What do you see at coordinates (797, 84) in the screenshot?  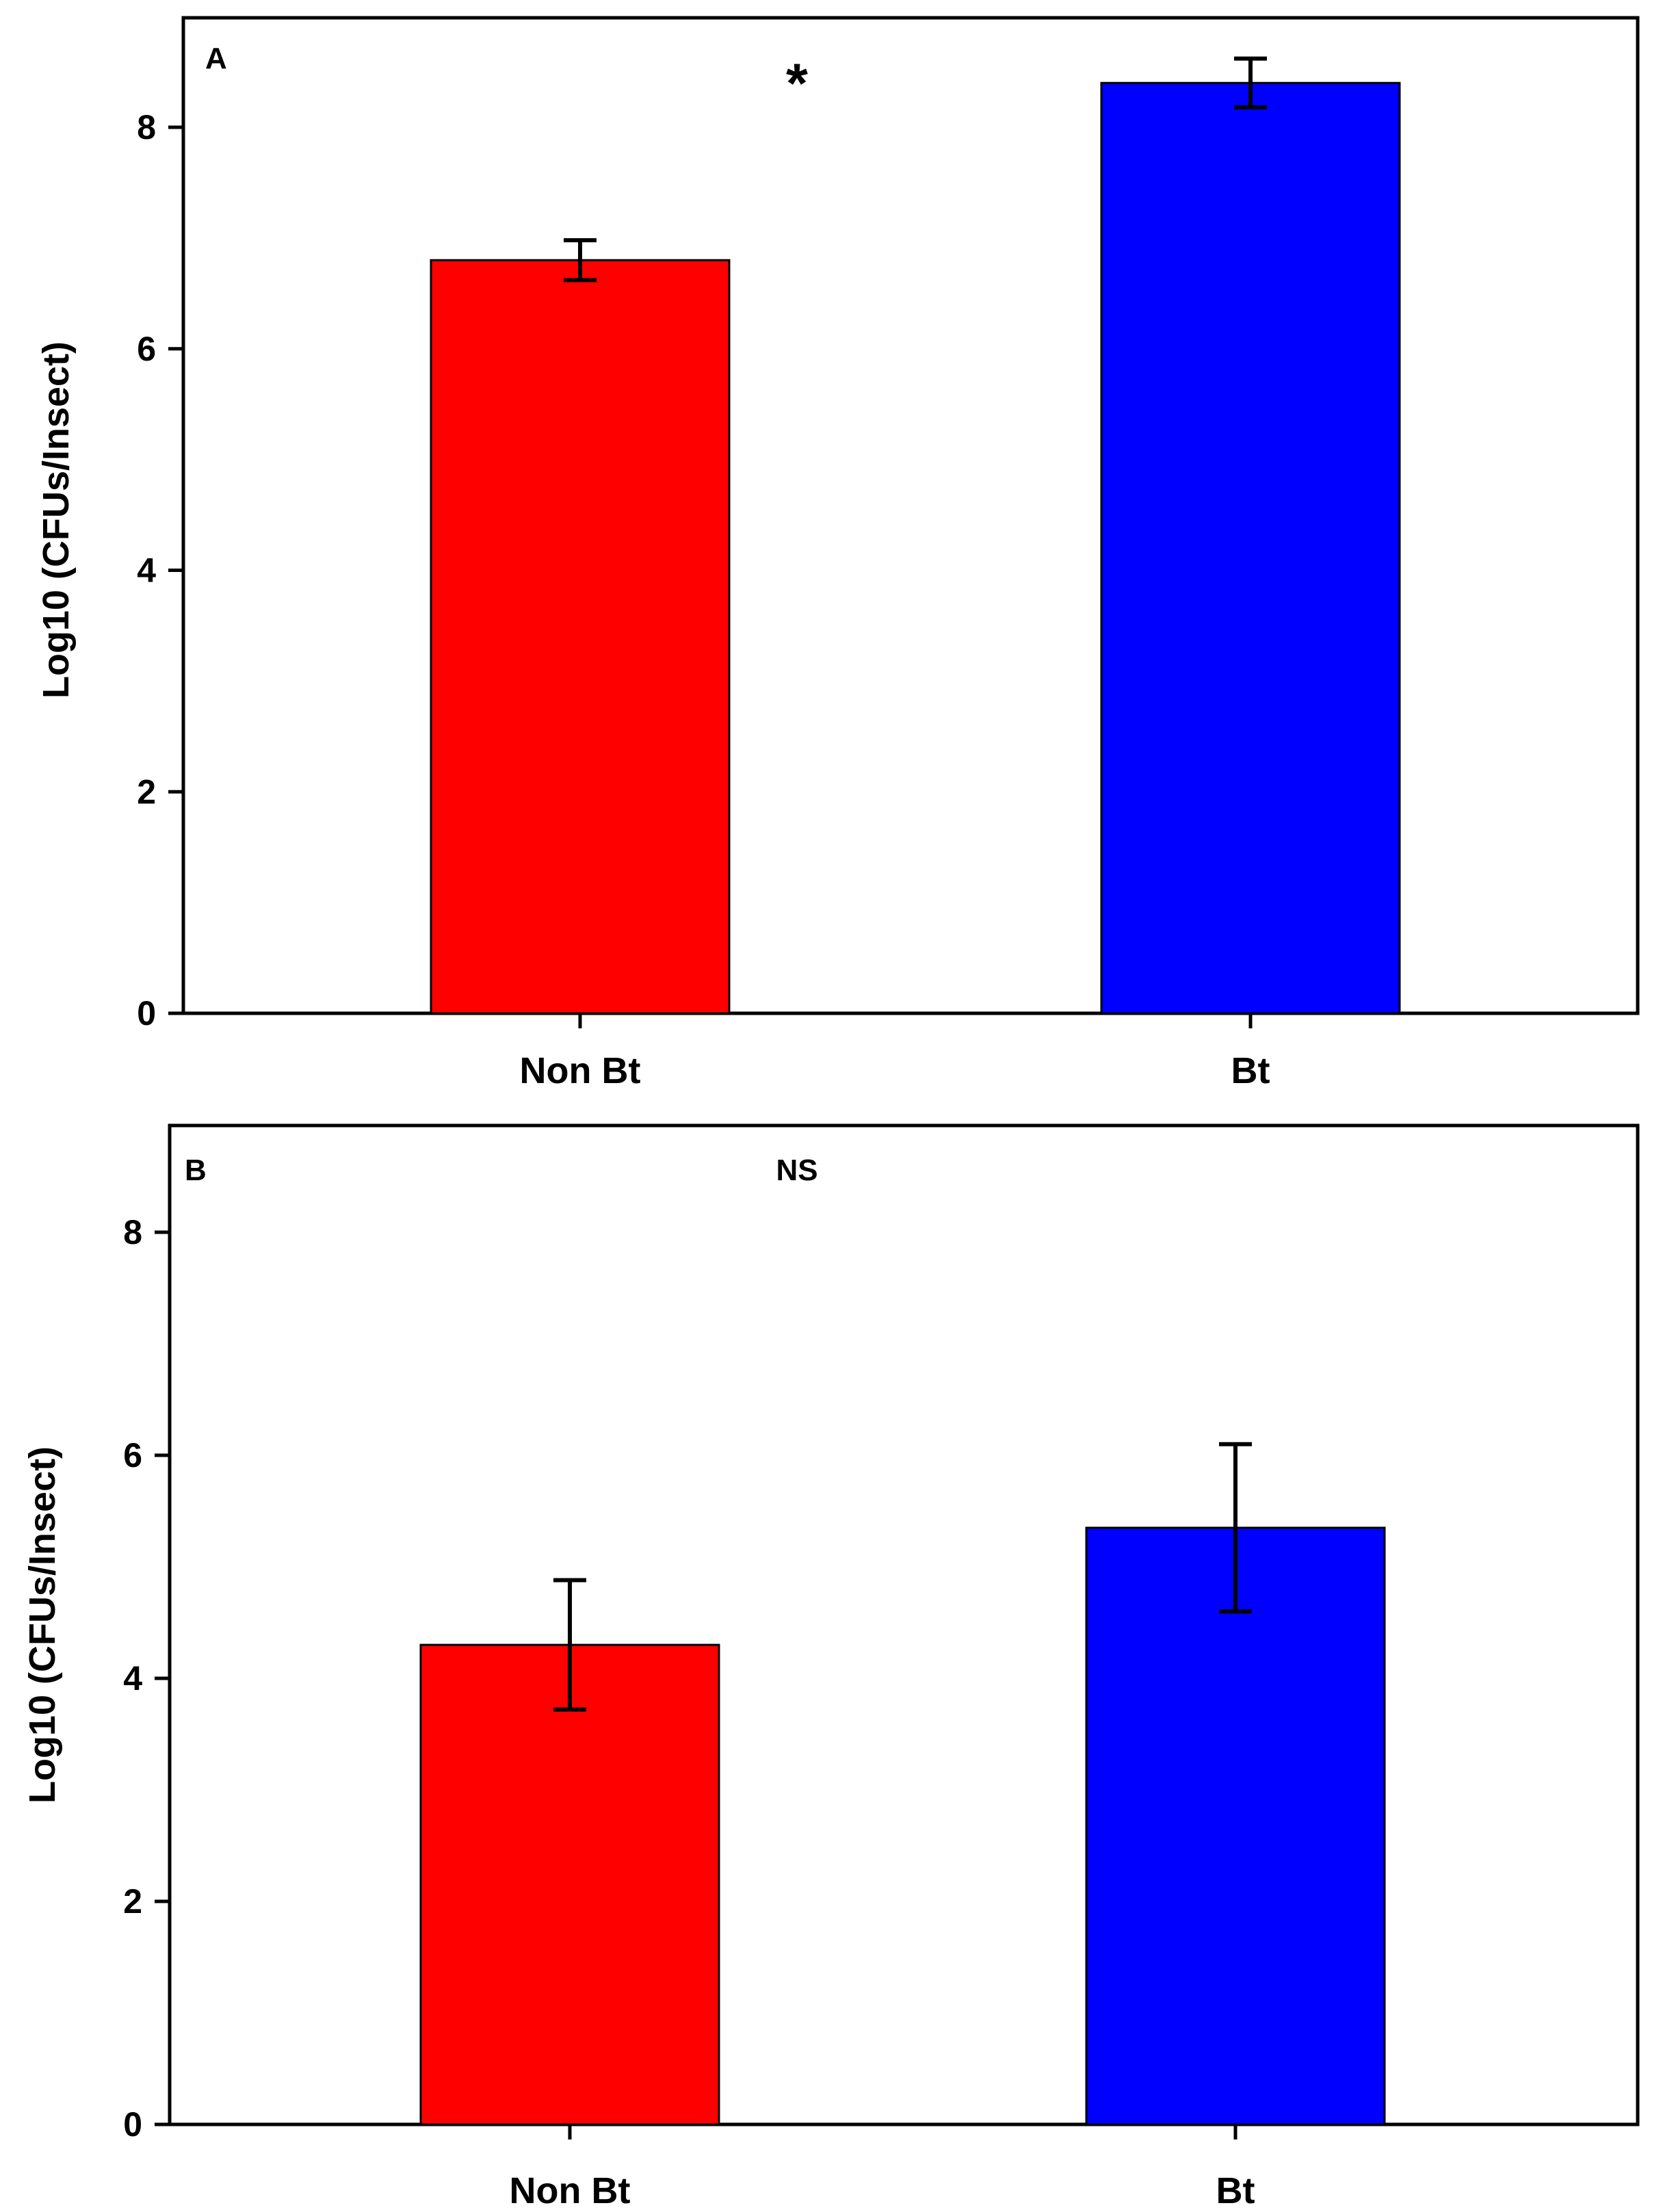 I see `significance-marker: *` at bounding box center [797, 84].